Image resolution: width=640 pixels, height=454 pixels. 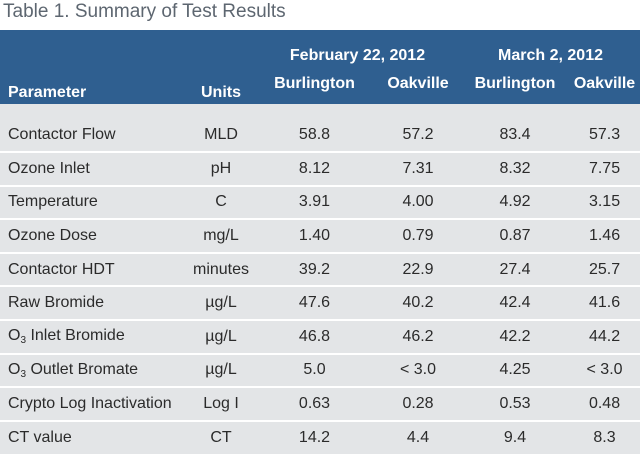 I want to click on parameter-header: Parameter, so click(x=47, y=92).